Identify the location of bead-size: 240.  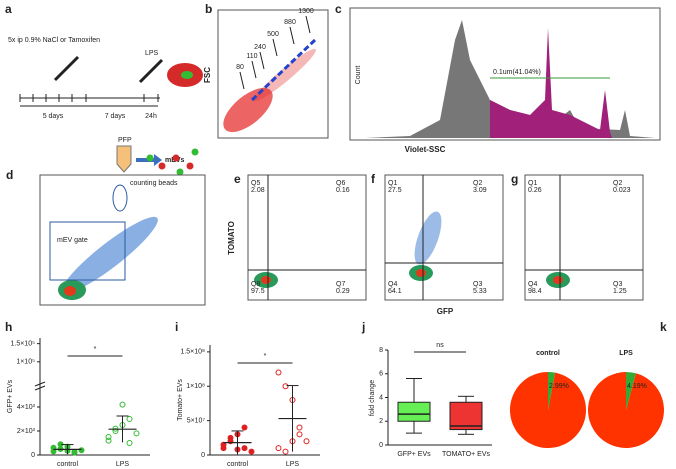
(260, 47).